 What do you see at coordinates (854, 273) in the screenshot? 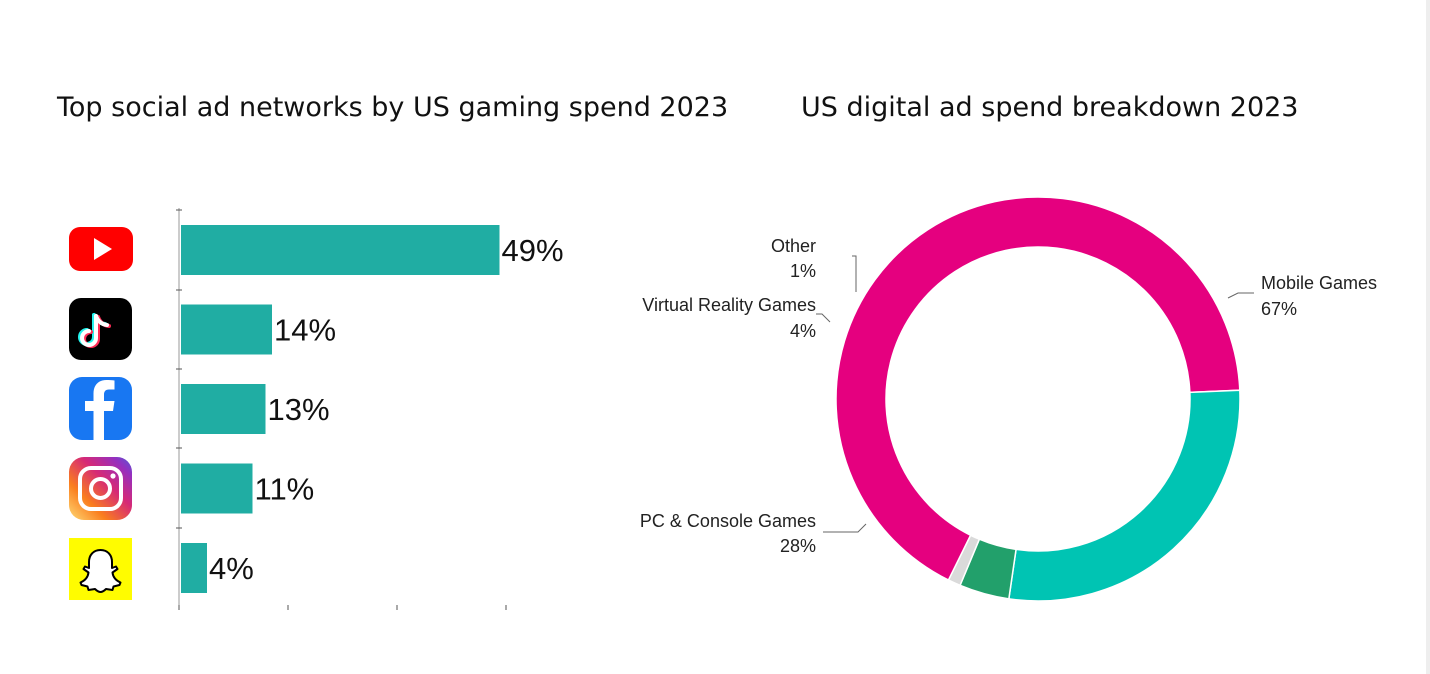
I see `leader-line-other` at bounding box center [854, 273].